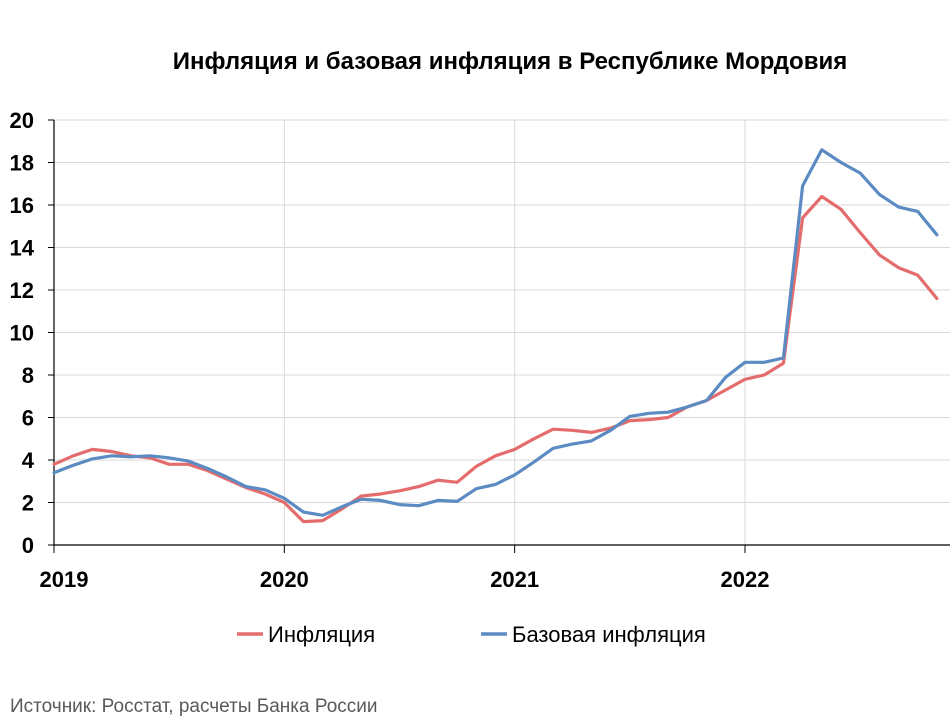  I want to click on y-tick-label: 6, so click(28, 418).